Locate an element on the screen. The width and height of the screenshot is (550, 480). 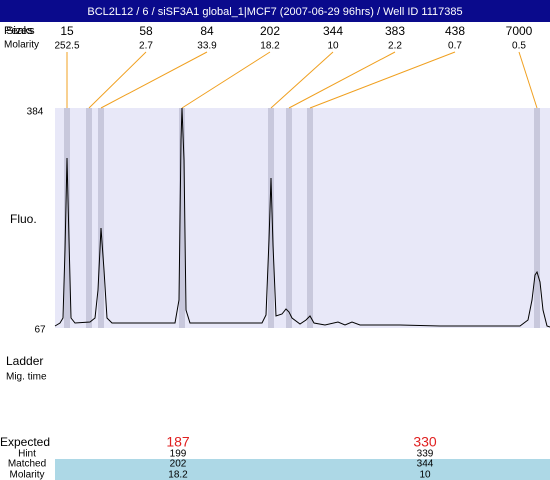
table-cell: 330 is located at coordinates (425, 442).